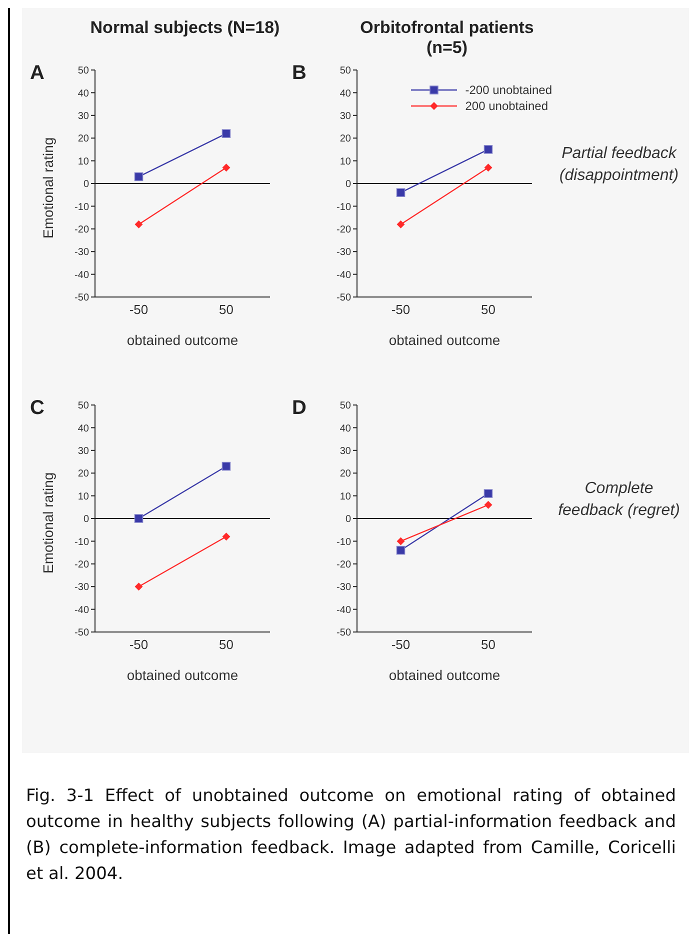 The image size is (697, 942). I want to click on chart-subtitle: D, so click(299, 408).